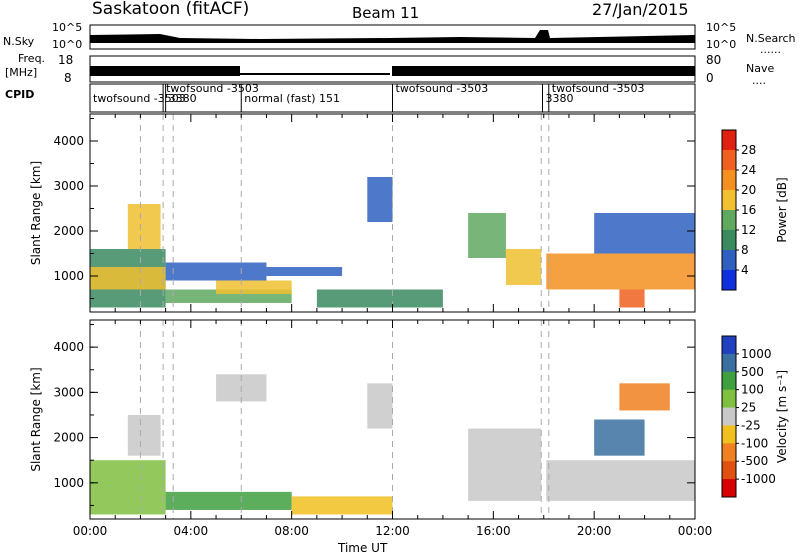 The image size is (800, 558). I want to click on freq-tick-high: 18, so click(65, 60).